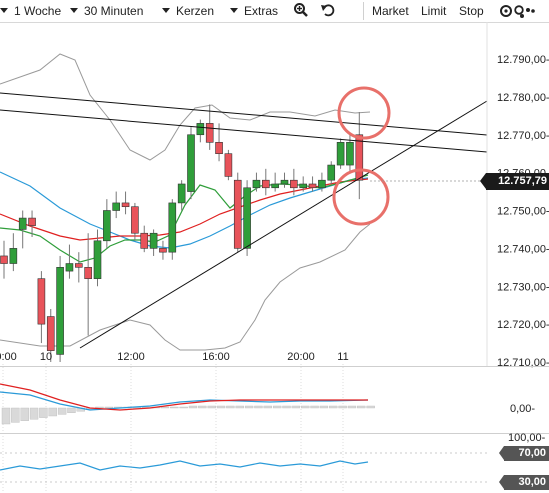  What do you see at coordinates (274, 366) in the screenshot?
I see `panel-divider-macd` at bounding box center [274, 366].